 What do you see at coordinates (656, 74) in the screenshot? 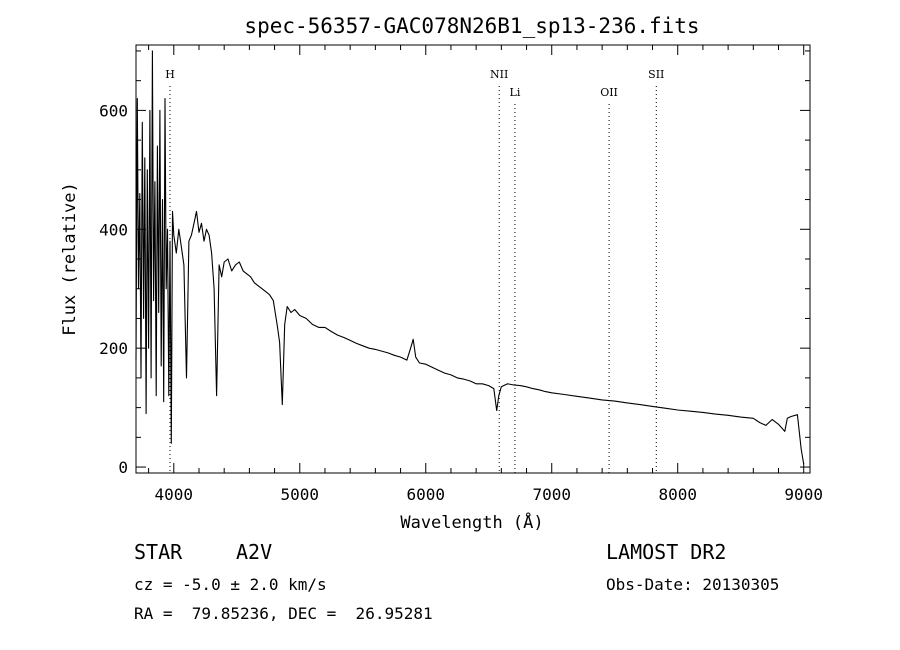
I see `spectral-line-label: SII` at bounding box center [656, 74].